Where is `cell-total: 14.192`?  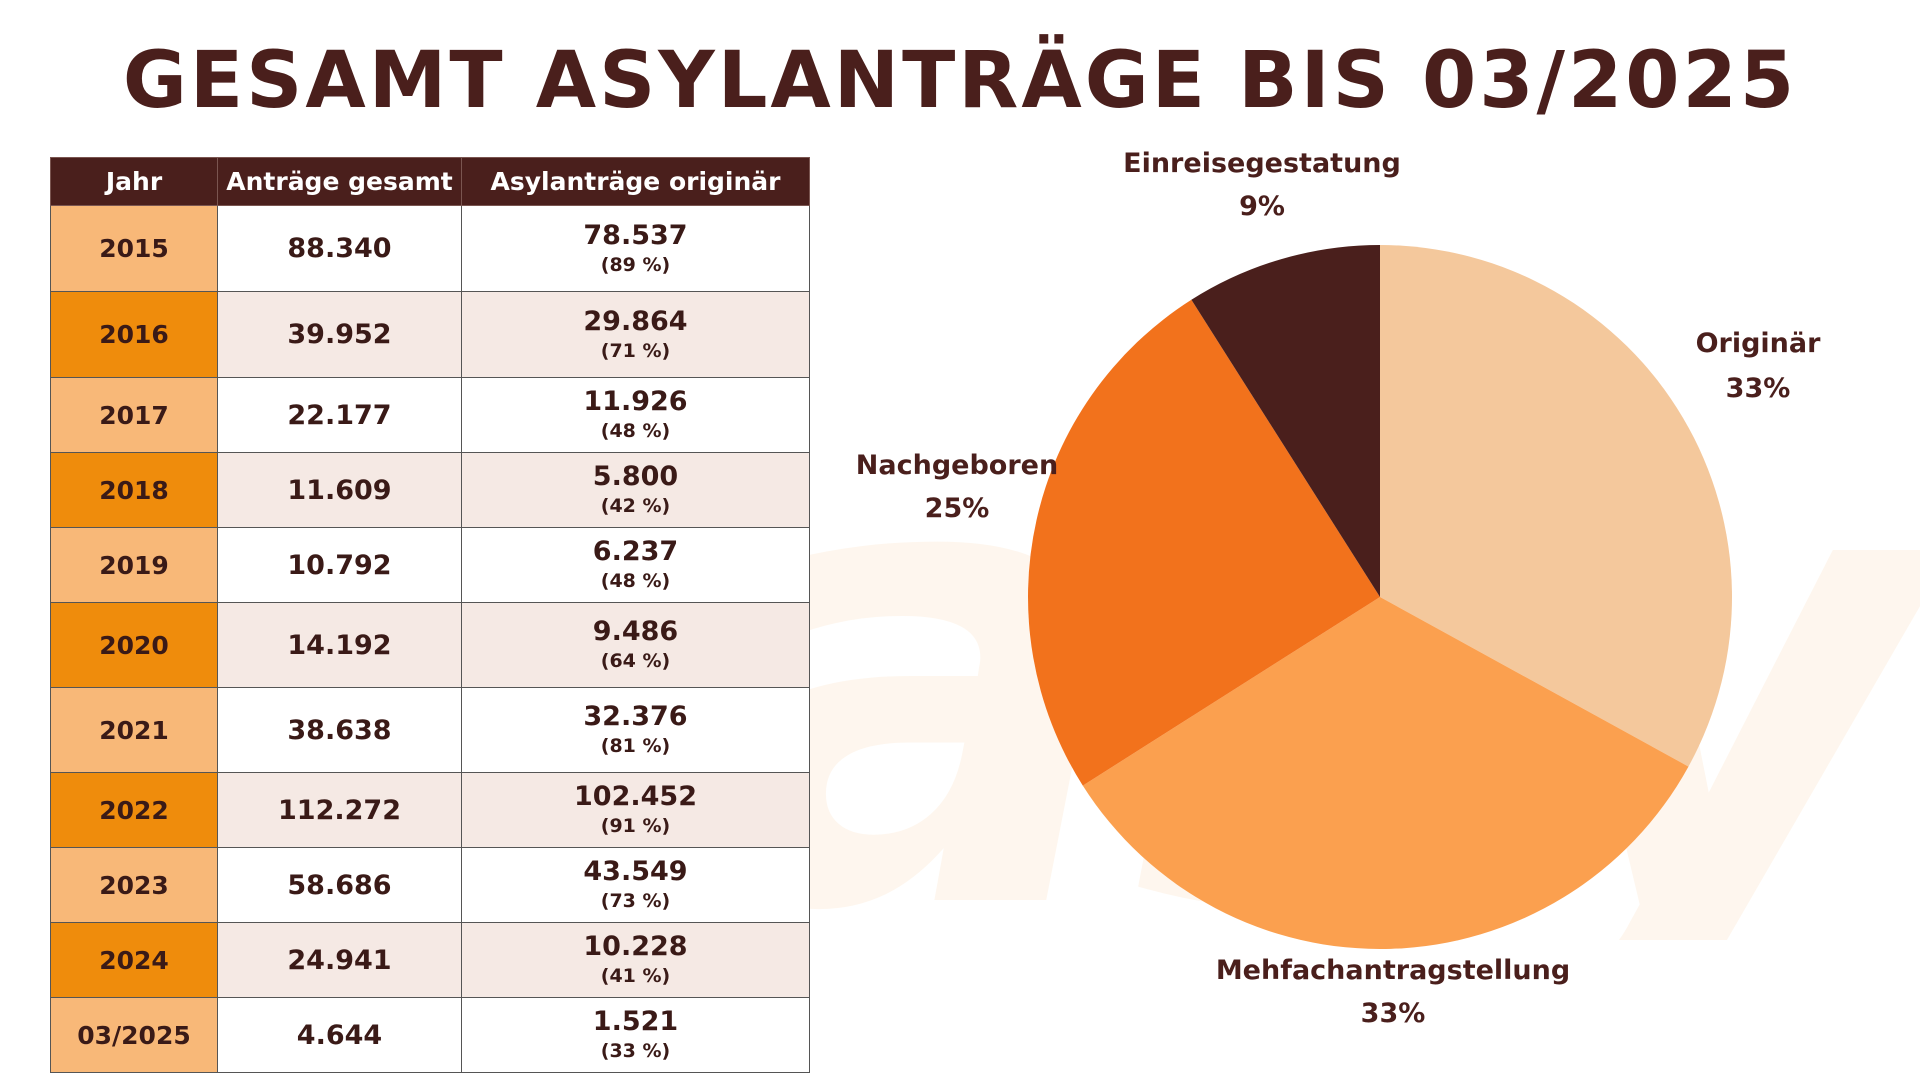 cell-total: 14.192 is located at coordinates (339, 645).